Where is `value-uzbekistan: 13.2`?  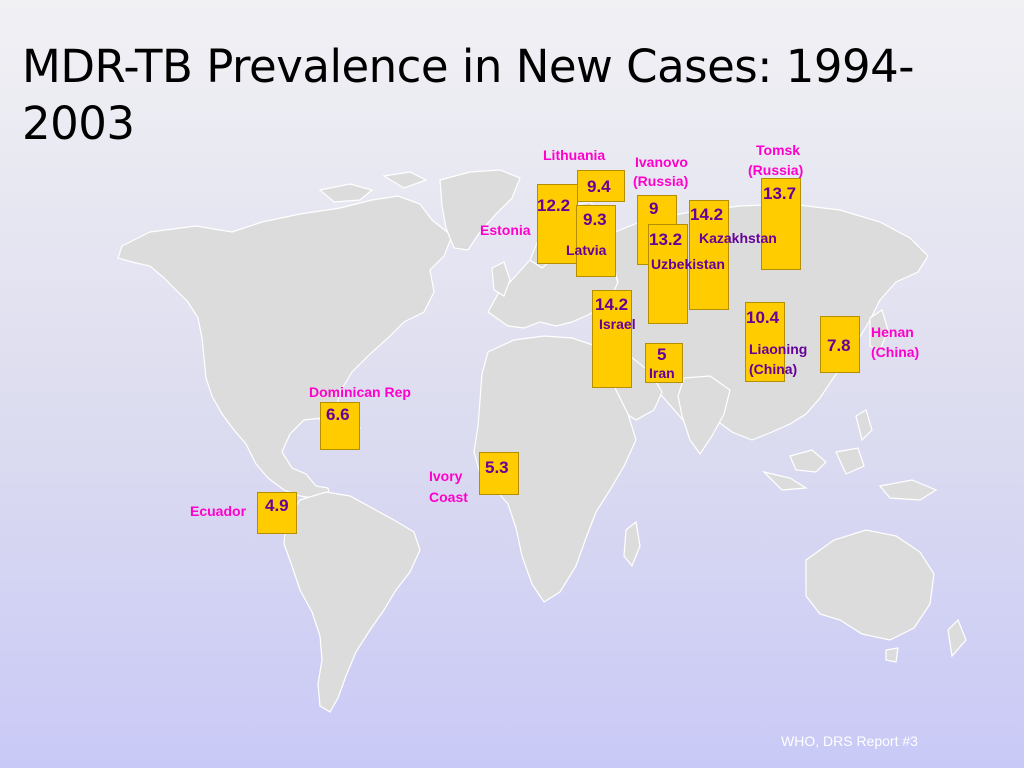 value-uzbekistan: 13.2 is located at coordinates (666, 239).